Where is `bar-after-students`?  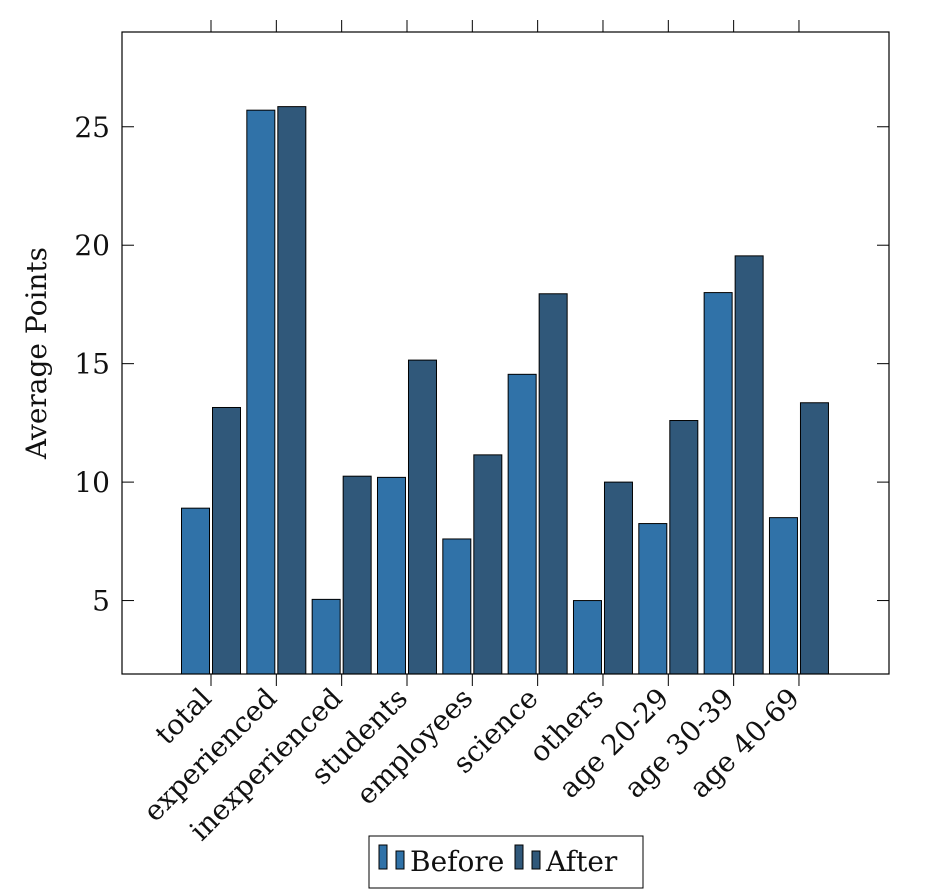 bar-after-students is located at coordinates (422, 517).